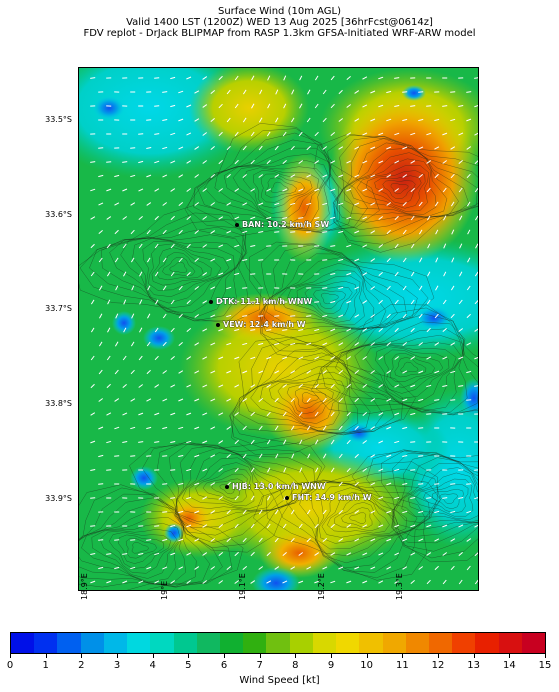 The height and width of the screenshot is (692, 559). What do you see at coordinates (10, 665) in the screenshot?
I see `colorbar-tick-label: 0` at bounding box center [10, 665].